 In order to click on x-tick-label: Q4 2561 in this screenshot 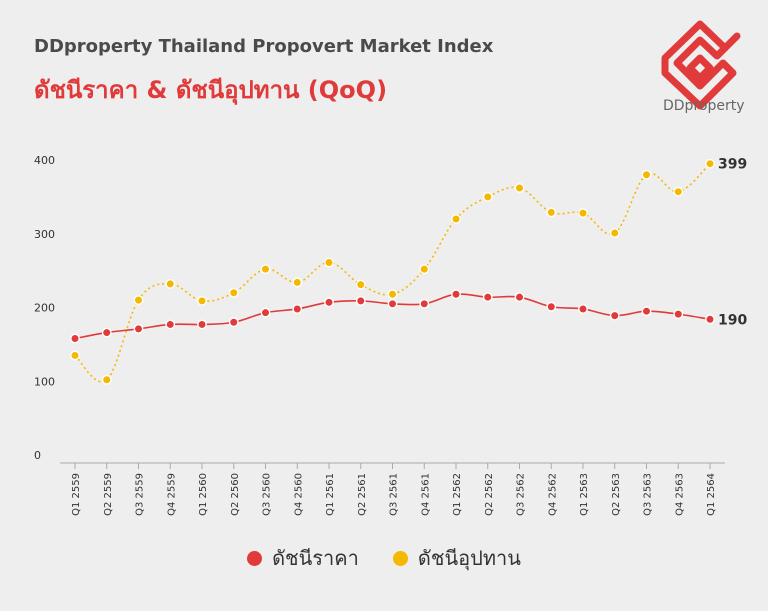, I will do `click(425, 494)`.